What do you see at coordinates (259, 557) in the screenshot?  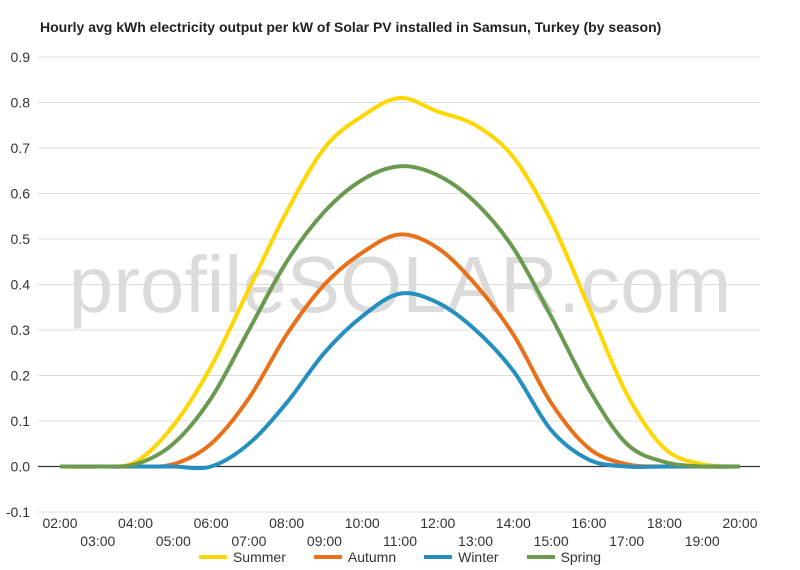 I see `legend-label: Summer` at bounding box center [259, 557].